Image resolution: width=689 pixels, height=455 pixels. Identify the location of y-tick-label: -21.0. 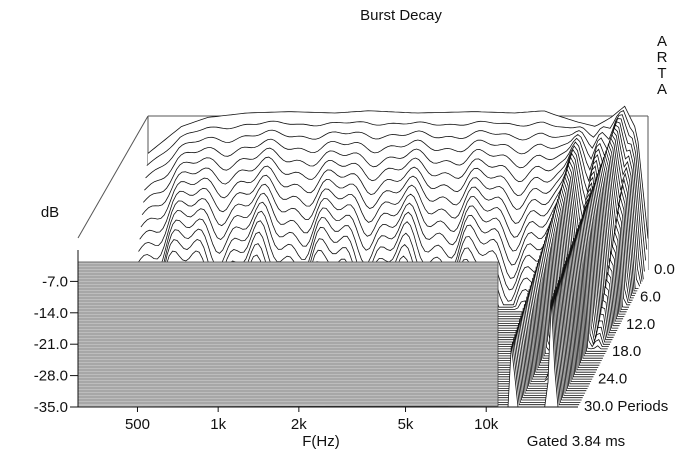
(51, 344).